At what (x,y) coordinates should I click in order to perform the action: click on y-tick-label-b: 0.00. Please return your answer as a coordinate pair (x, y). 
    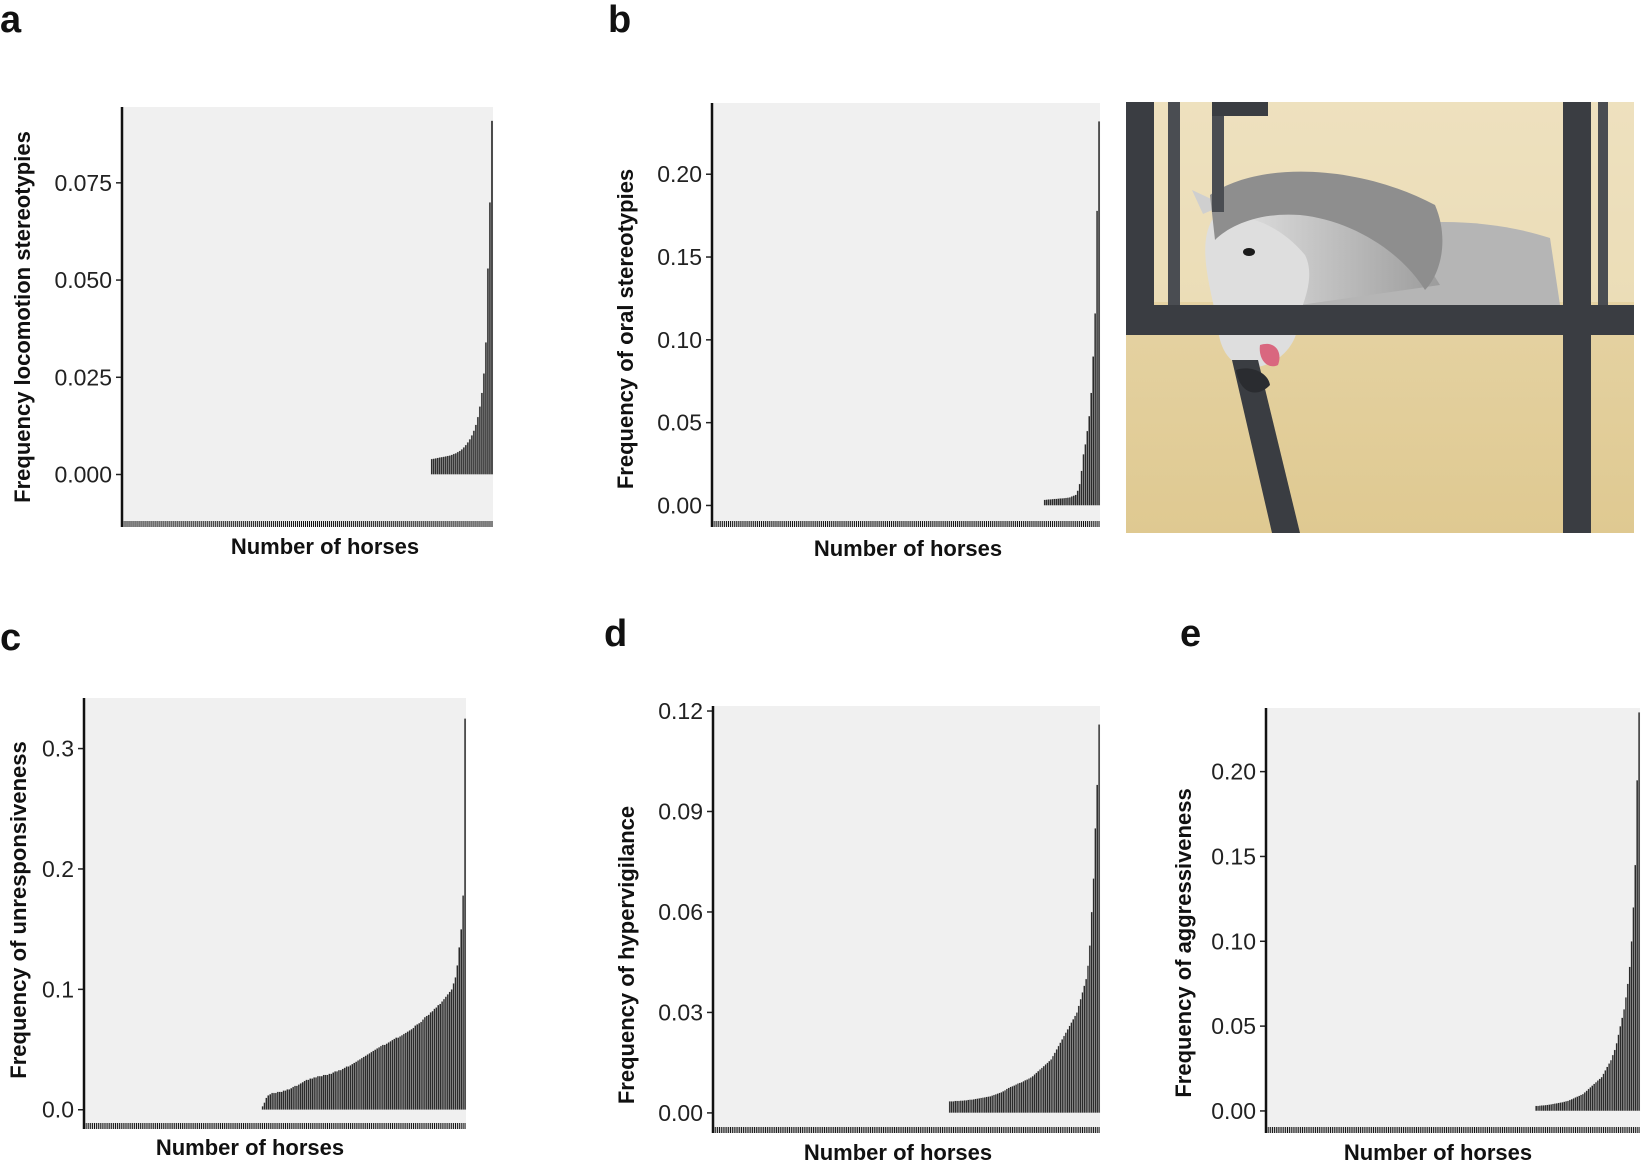
    Looking at the image, I should click on (679, 505).